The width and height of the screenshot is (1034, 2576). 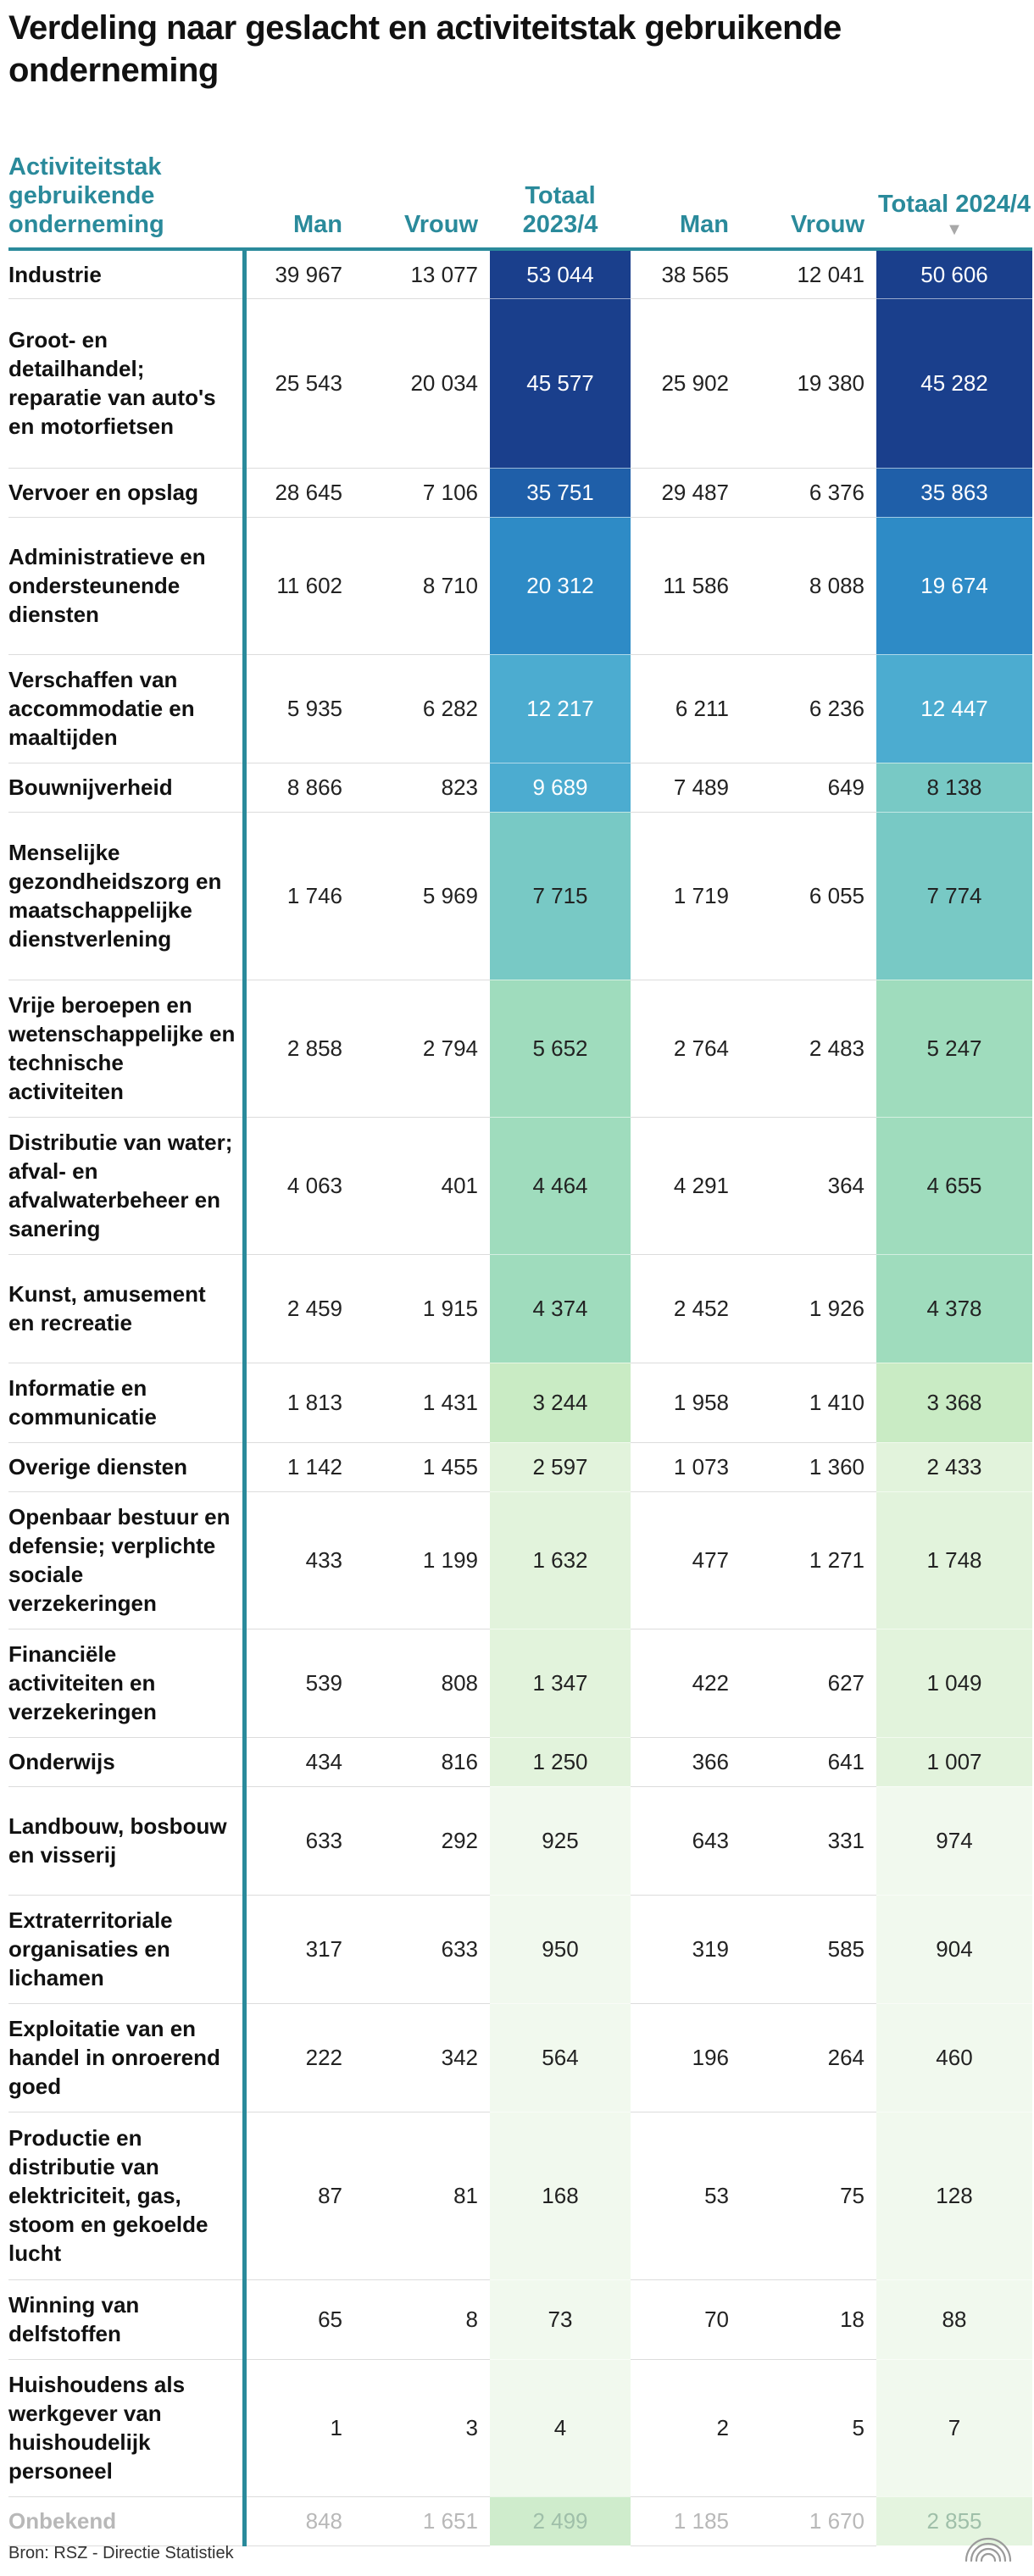 I want to click on cell-vrouw-2024: 1 926, so click(x=808, y=1308).